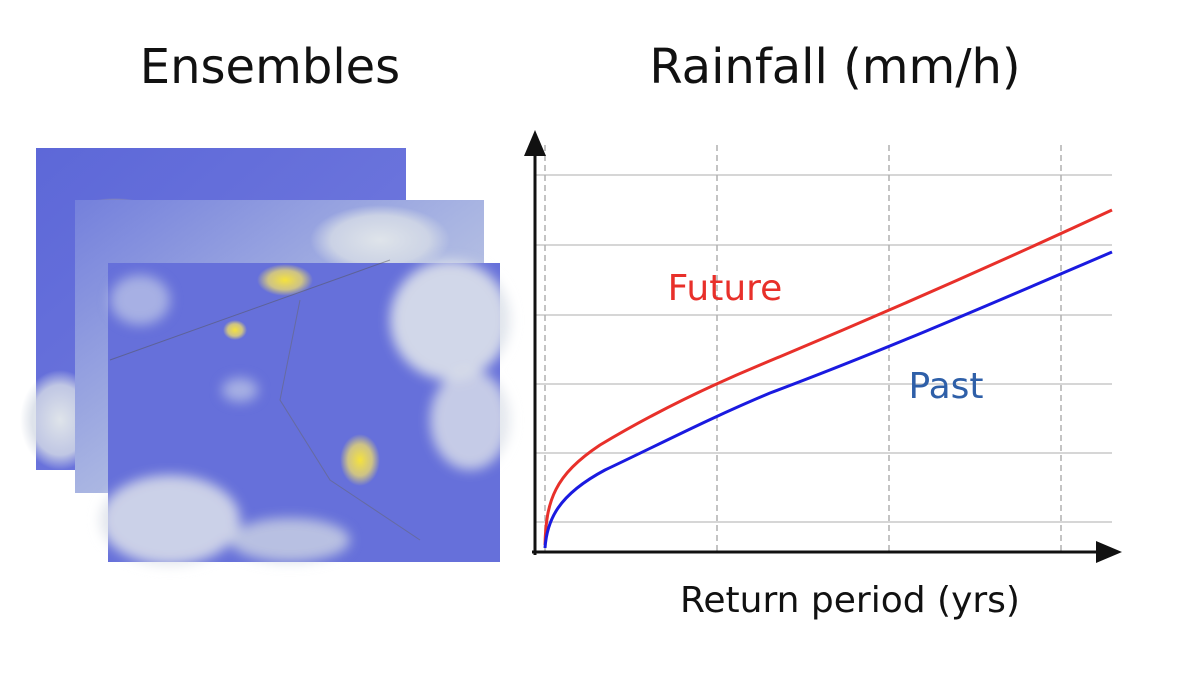 This screenshot has height=678, width=1187. Describe the element at coordinates (1109, 552) in the screenshot. I see `x-arrow` at that location.